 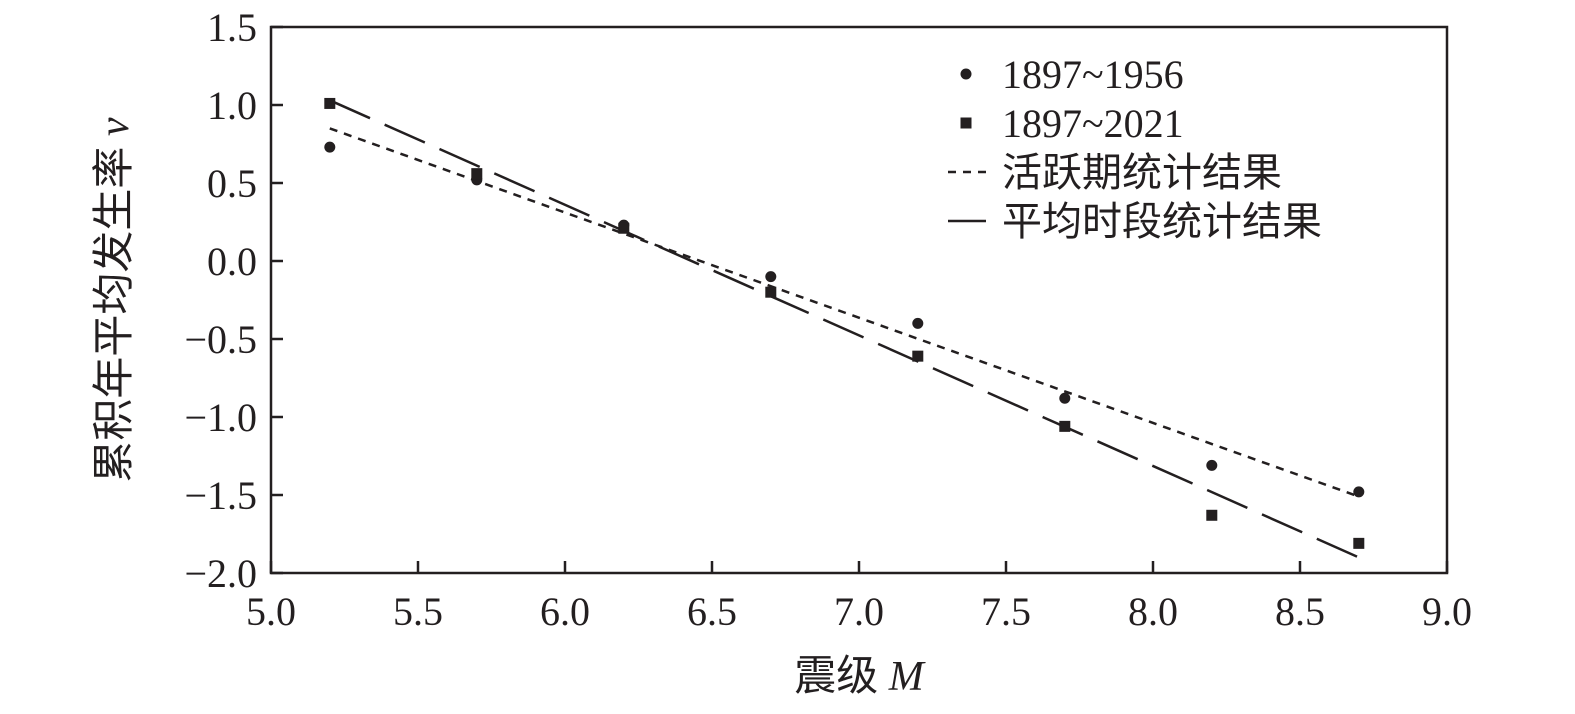 I want to click on x-tick-label: 5.0, so click(x=271, y=611).